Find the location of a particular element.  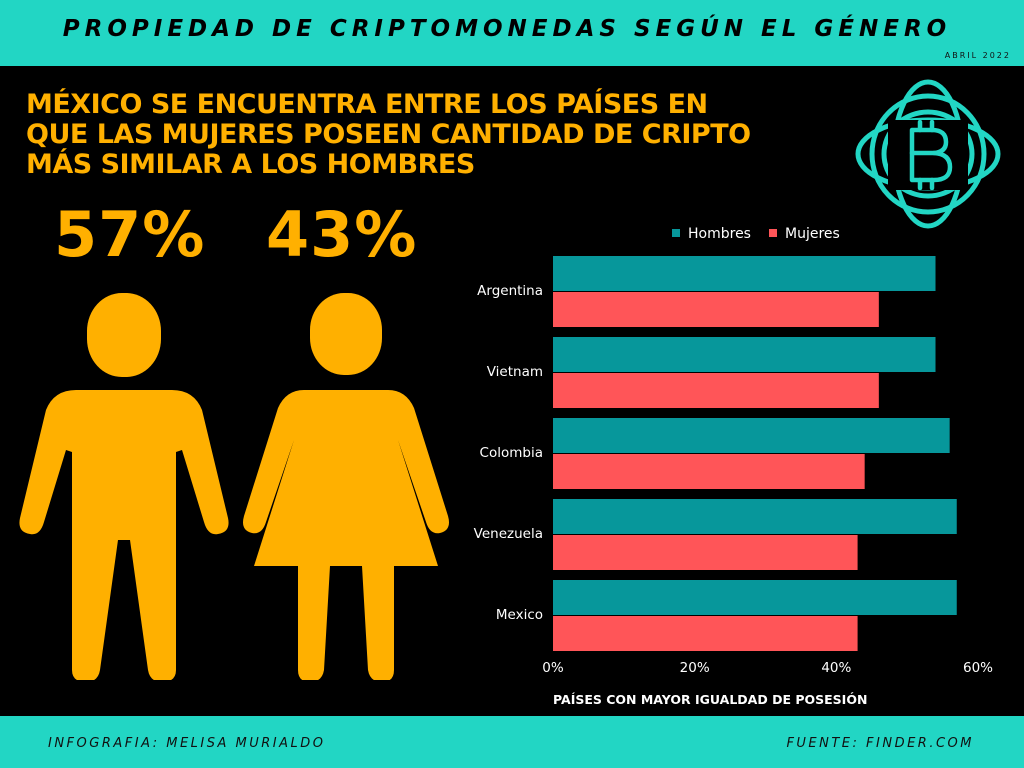

x-tick-40pct: 40% is located at coordinates (836, 668).